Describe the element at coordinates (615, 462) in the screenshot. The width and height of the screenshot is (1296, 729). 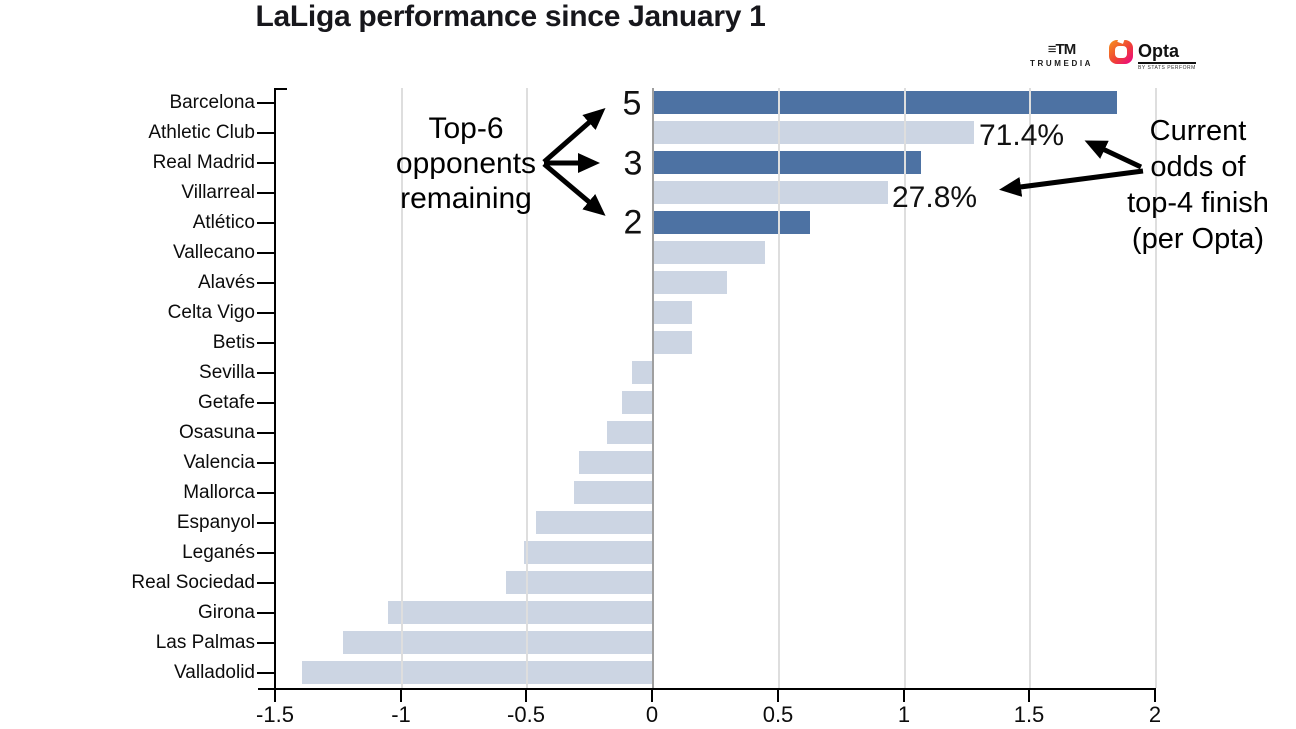
I see `bar-valencia` at that location.